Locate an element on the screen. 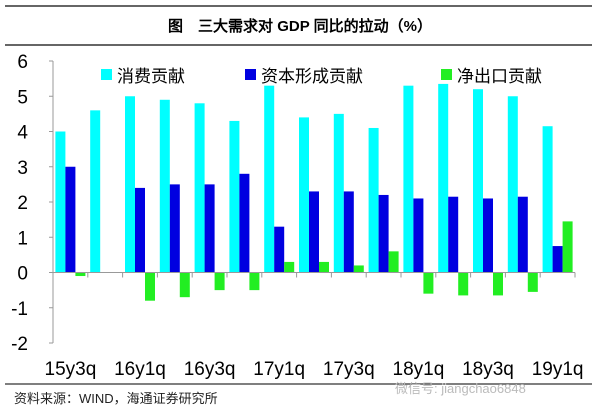 This screenshot has width=600, height=415. bar-消费贡献-18y1q is located at coordinates (408, 179).